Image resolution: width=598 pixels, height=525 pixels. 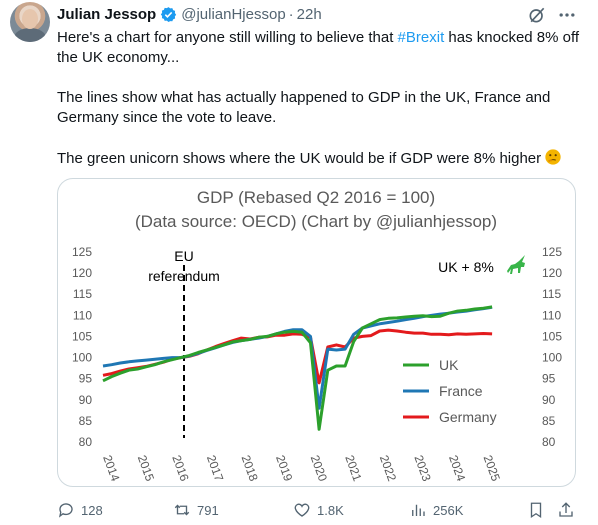 I want to click on reply-count: 128, so click(x=92, y=510).